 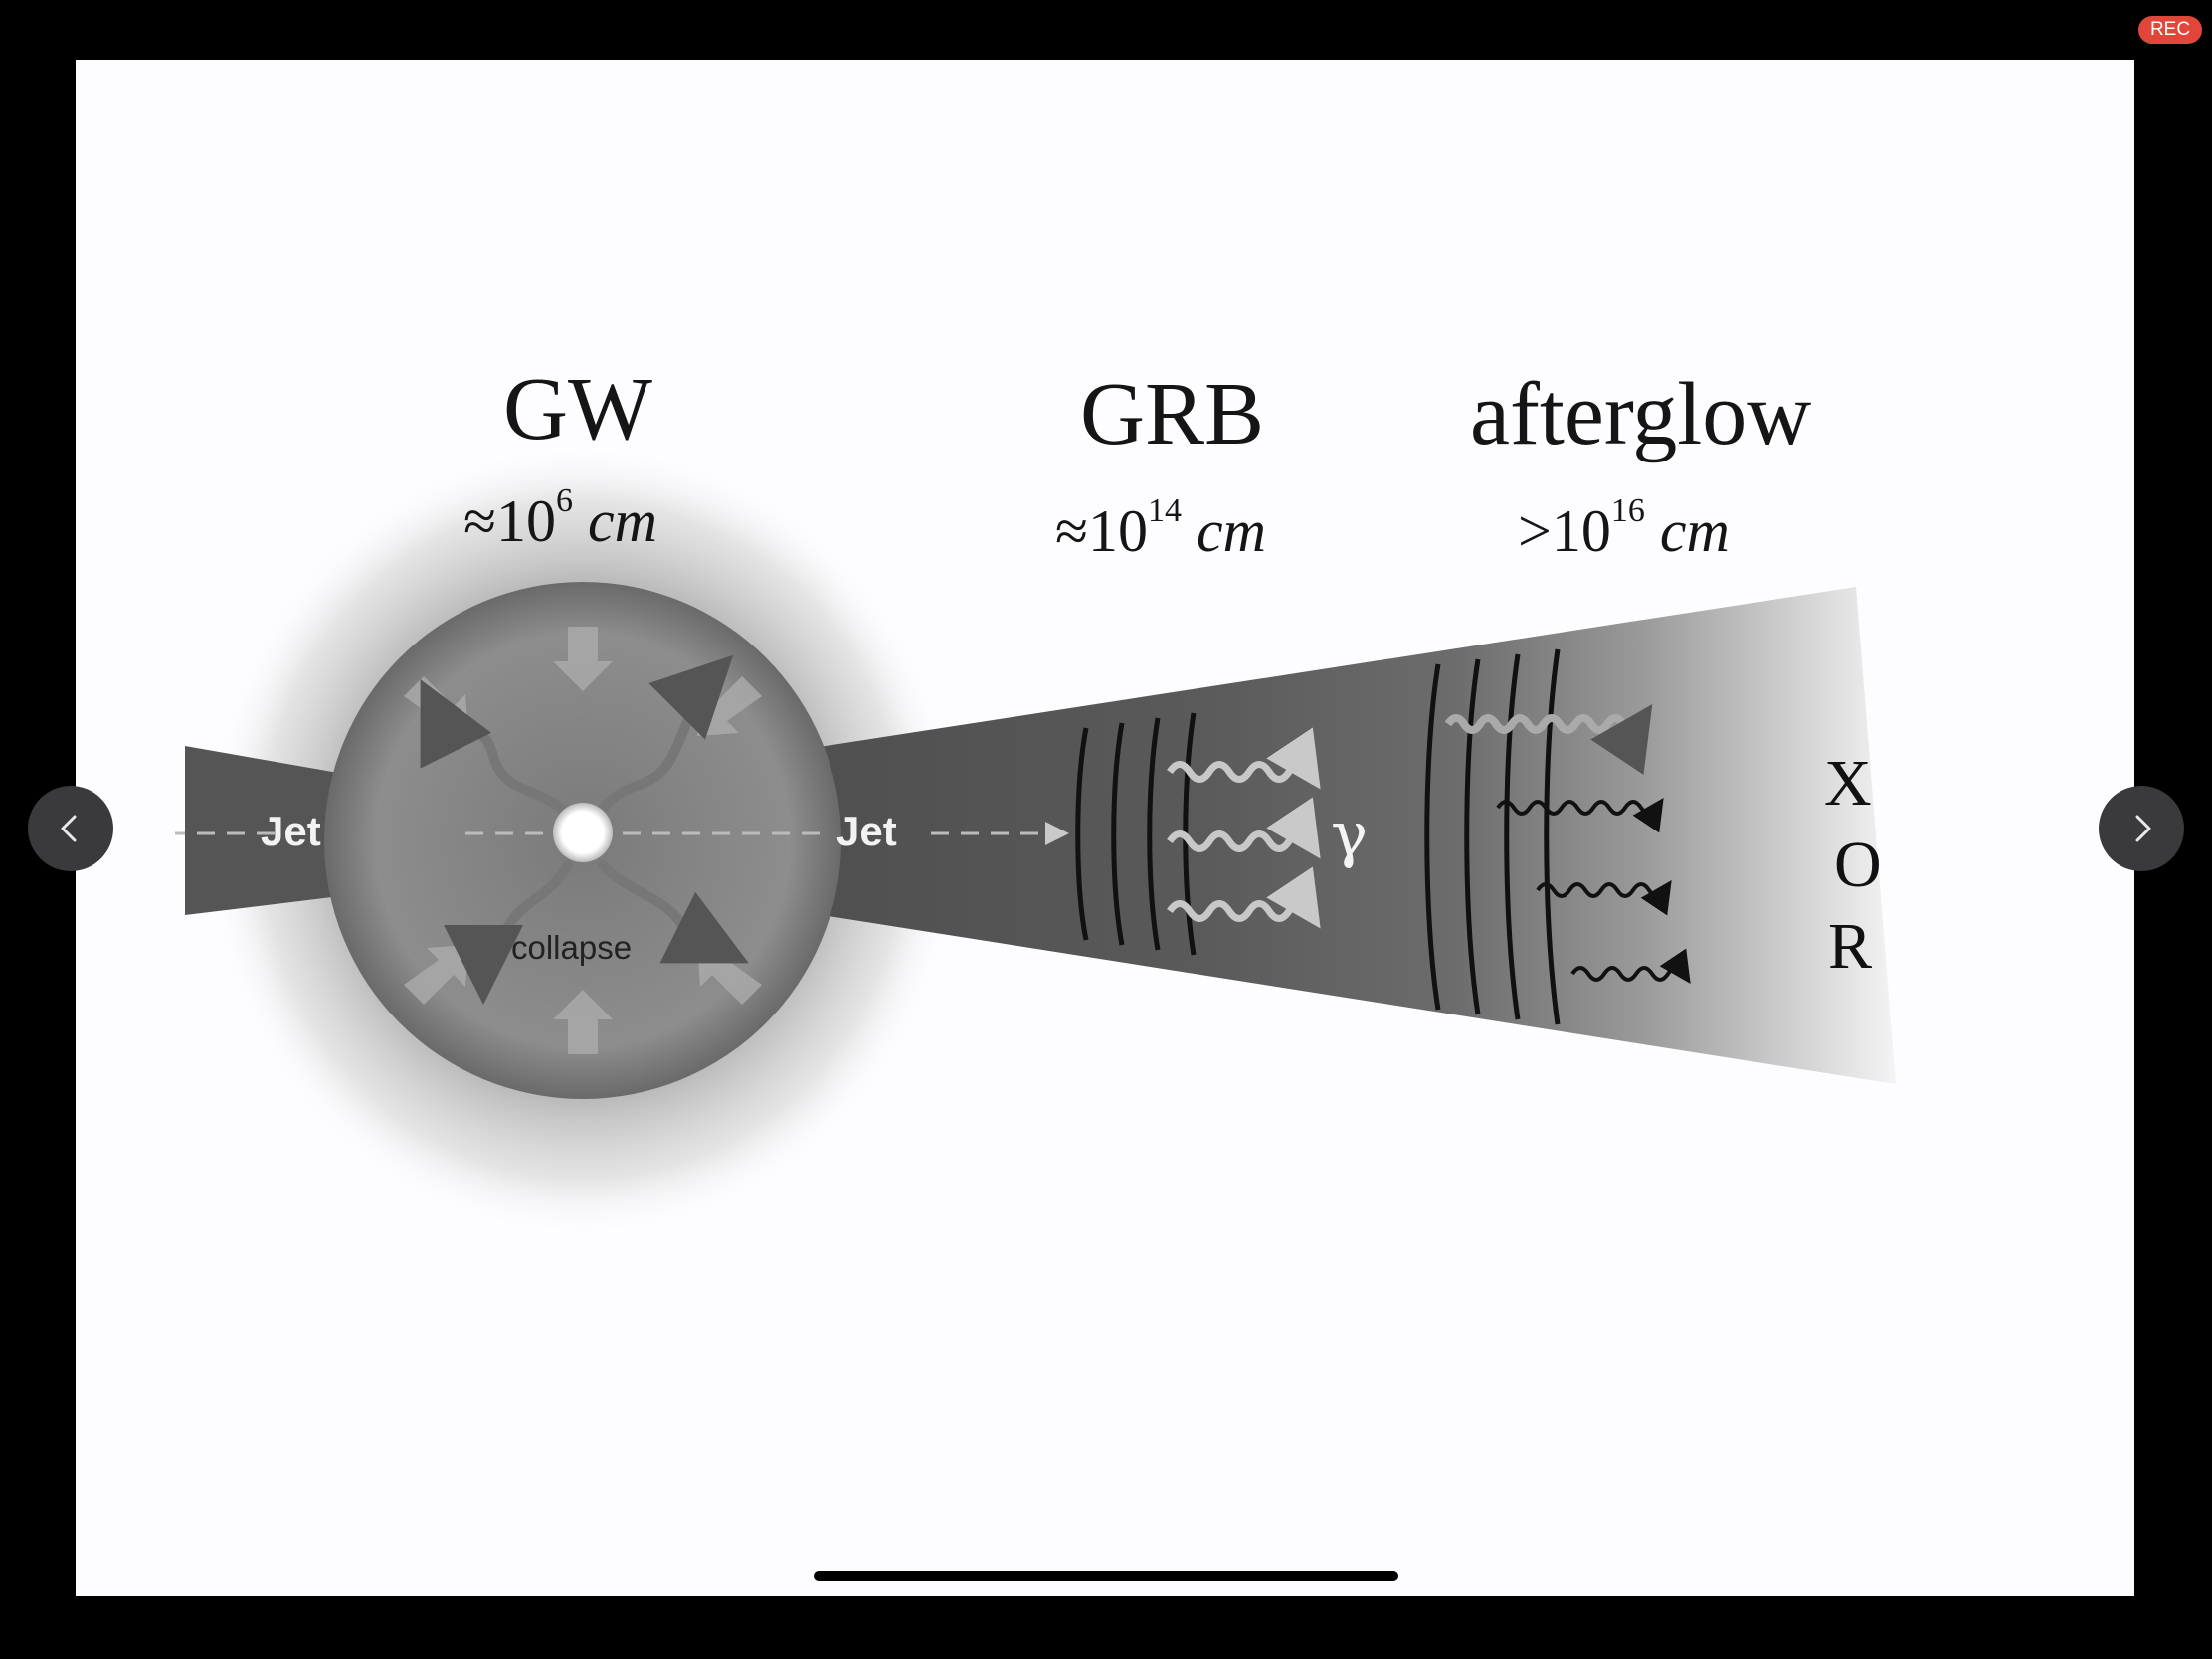 What do you see at coordinates (291, 831) in the screenshot?
I see `jet-label-left: Jet` at bounding box center [291, 831].